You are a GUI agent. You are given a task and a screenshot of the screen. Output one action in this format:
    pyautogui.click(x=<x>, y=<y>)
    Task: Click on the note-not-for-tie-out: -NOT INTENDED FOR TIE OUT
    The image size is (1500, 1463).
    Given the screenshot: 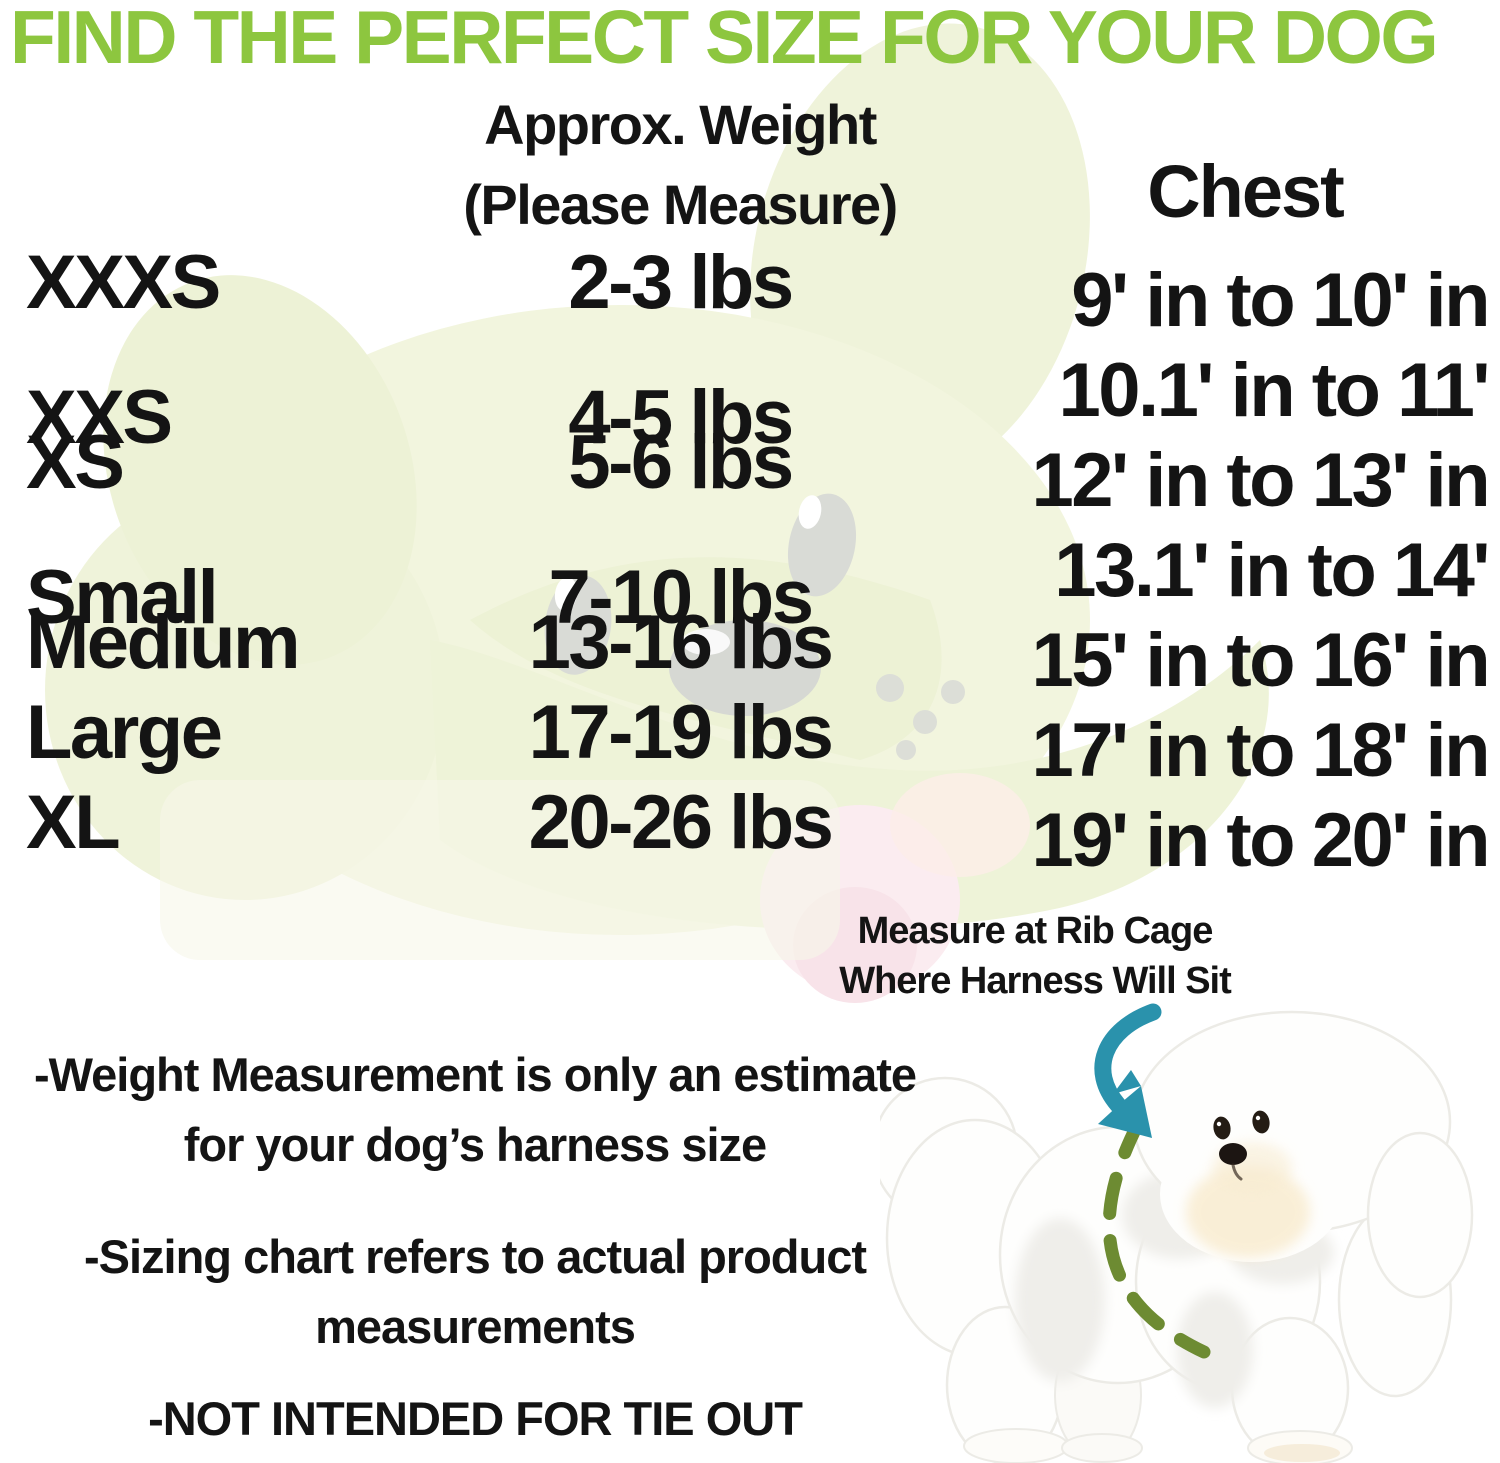 What is the action you would take?
    pyautogui.click(x=475, y=1419)
    